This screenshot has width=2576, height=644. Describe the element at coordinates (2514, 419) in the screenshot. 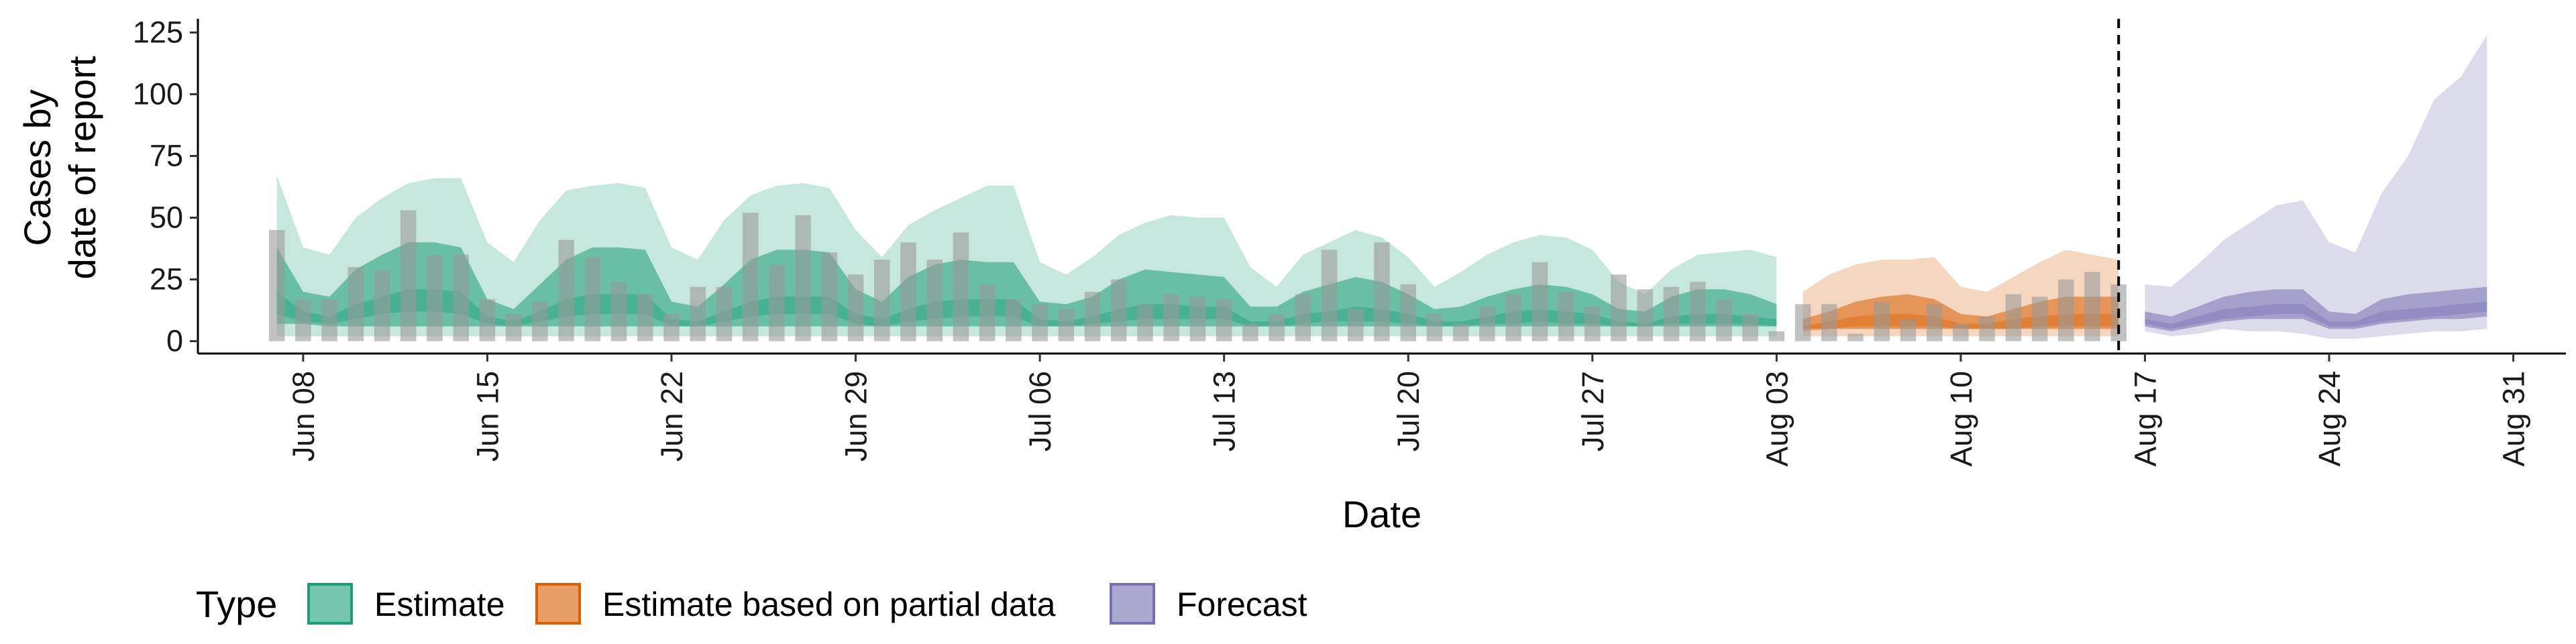

I see `x-tick-label: Aug 31` at that location.